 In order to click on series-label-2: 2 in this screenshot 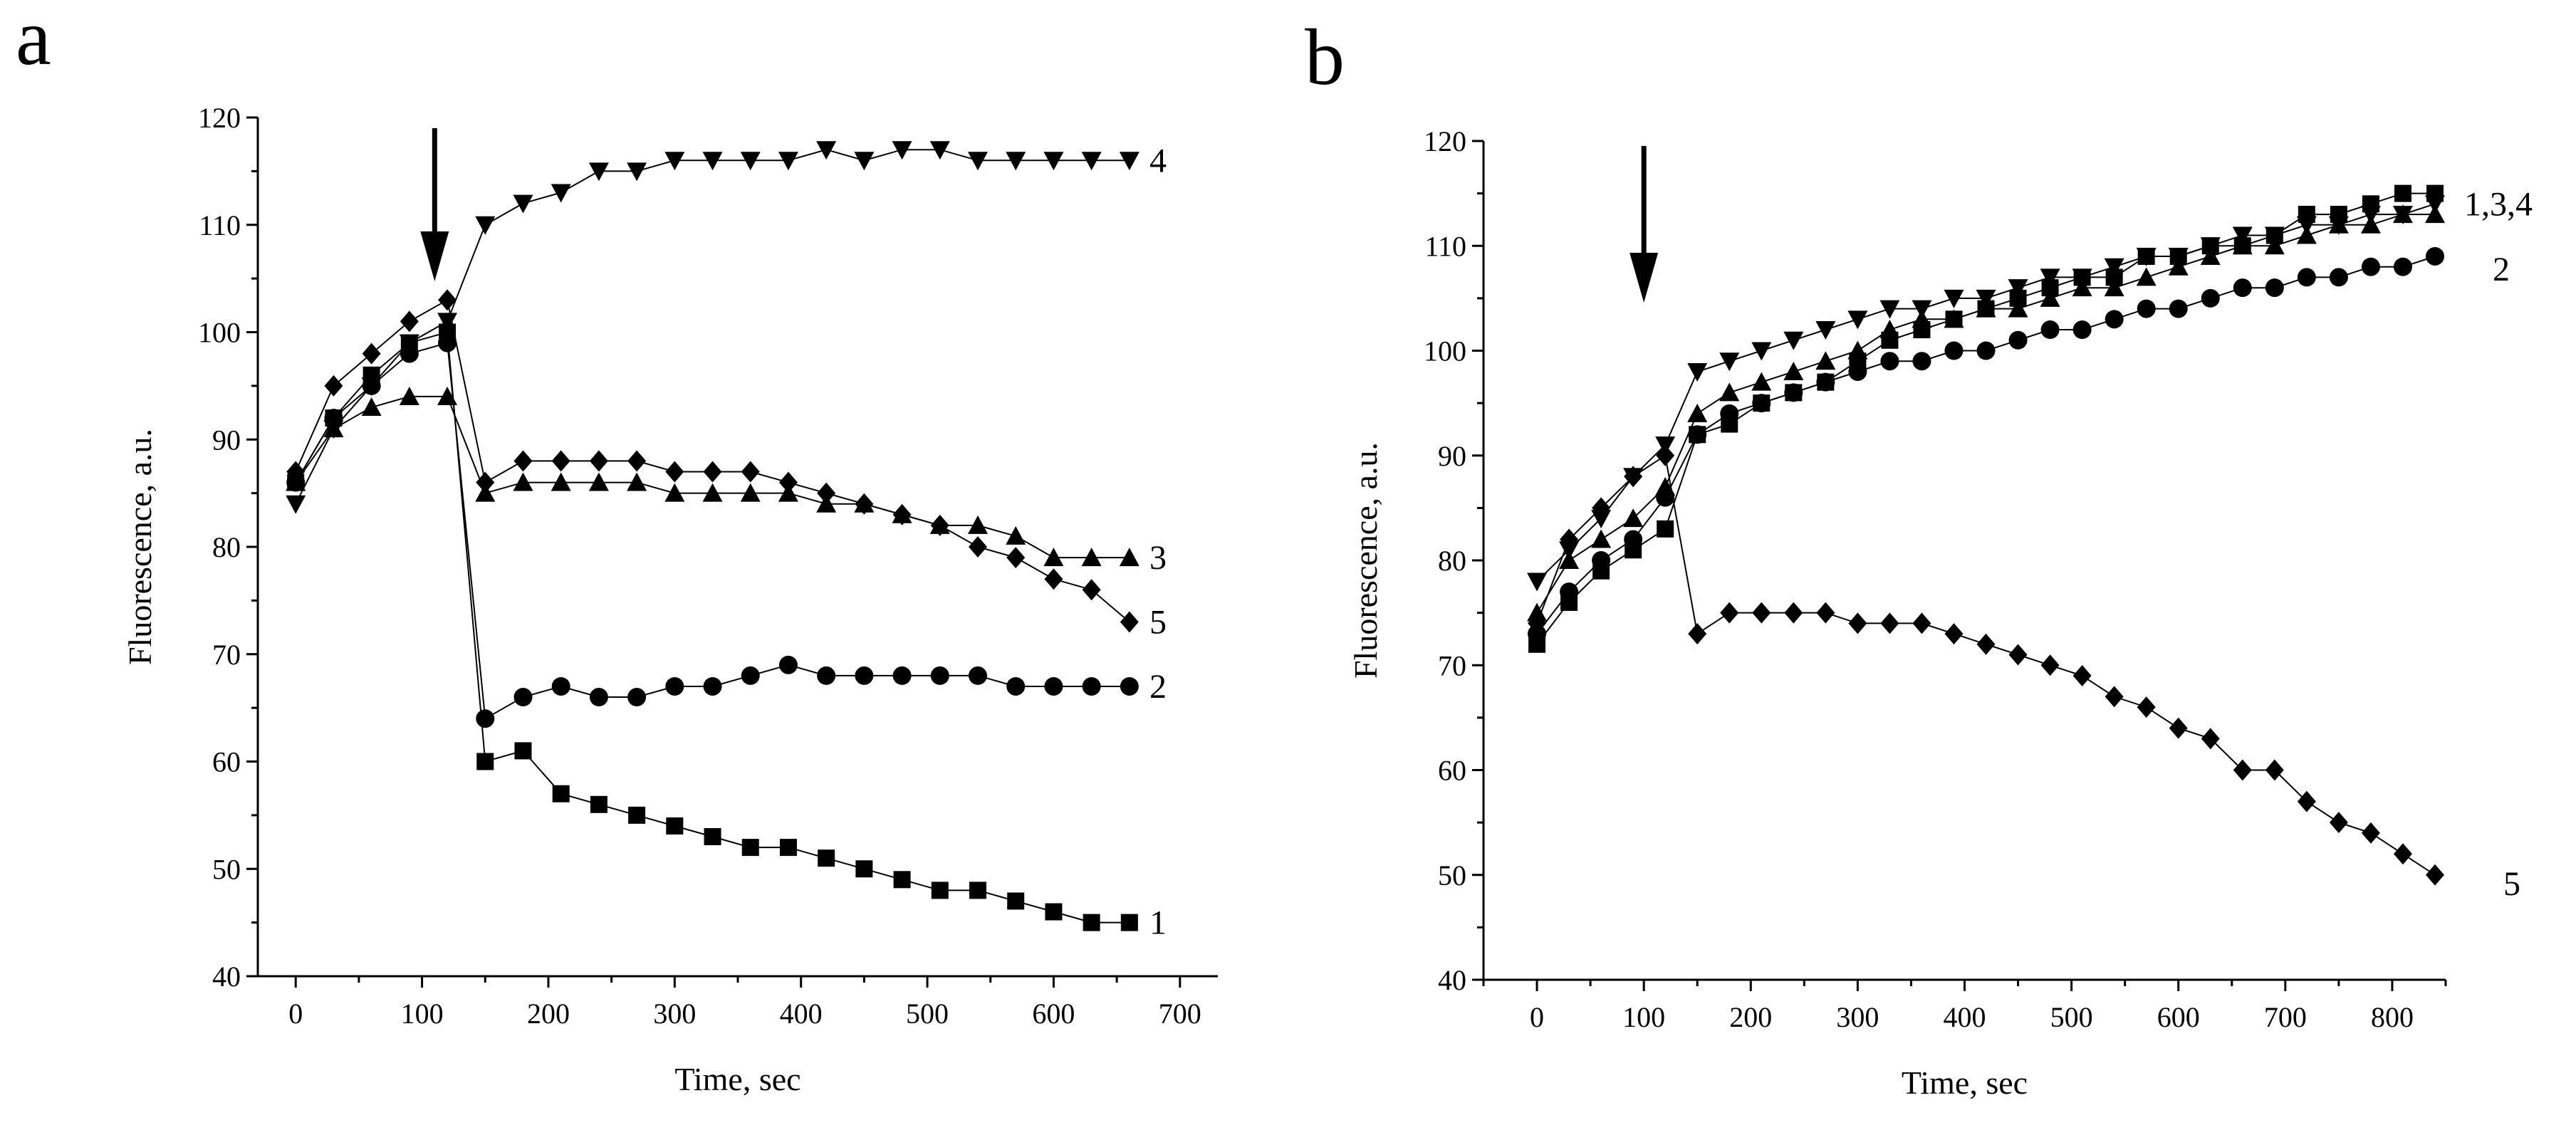, I will do `click(2501, 269)`.